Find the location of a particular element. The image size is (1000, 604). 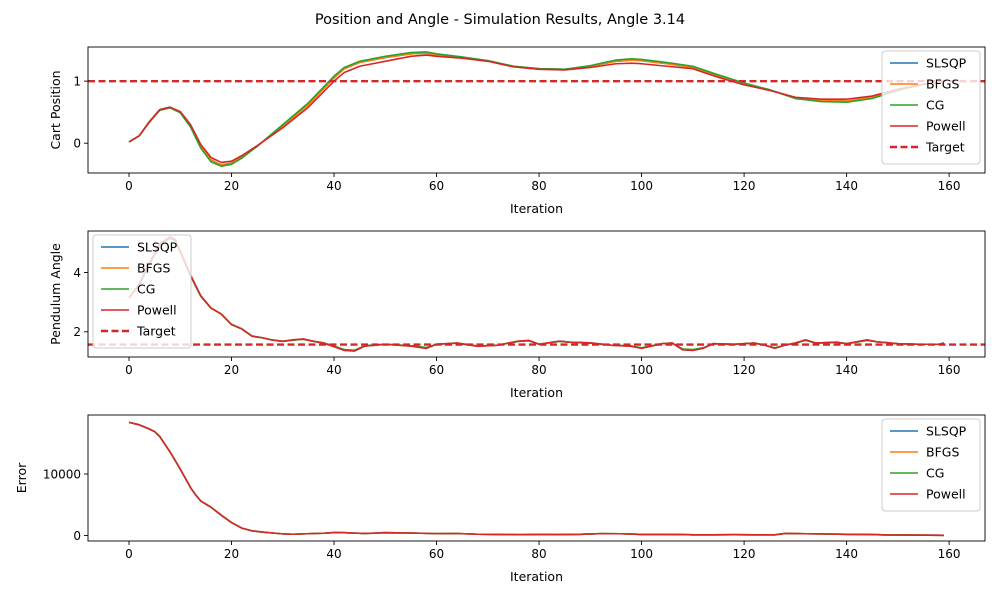

y-axis-label: Cart Position is located at coordinates (55, 109).